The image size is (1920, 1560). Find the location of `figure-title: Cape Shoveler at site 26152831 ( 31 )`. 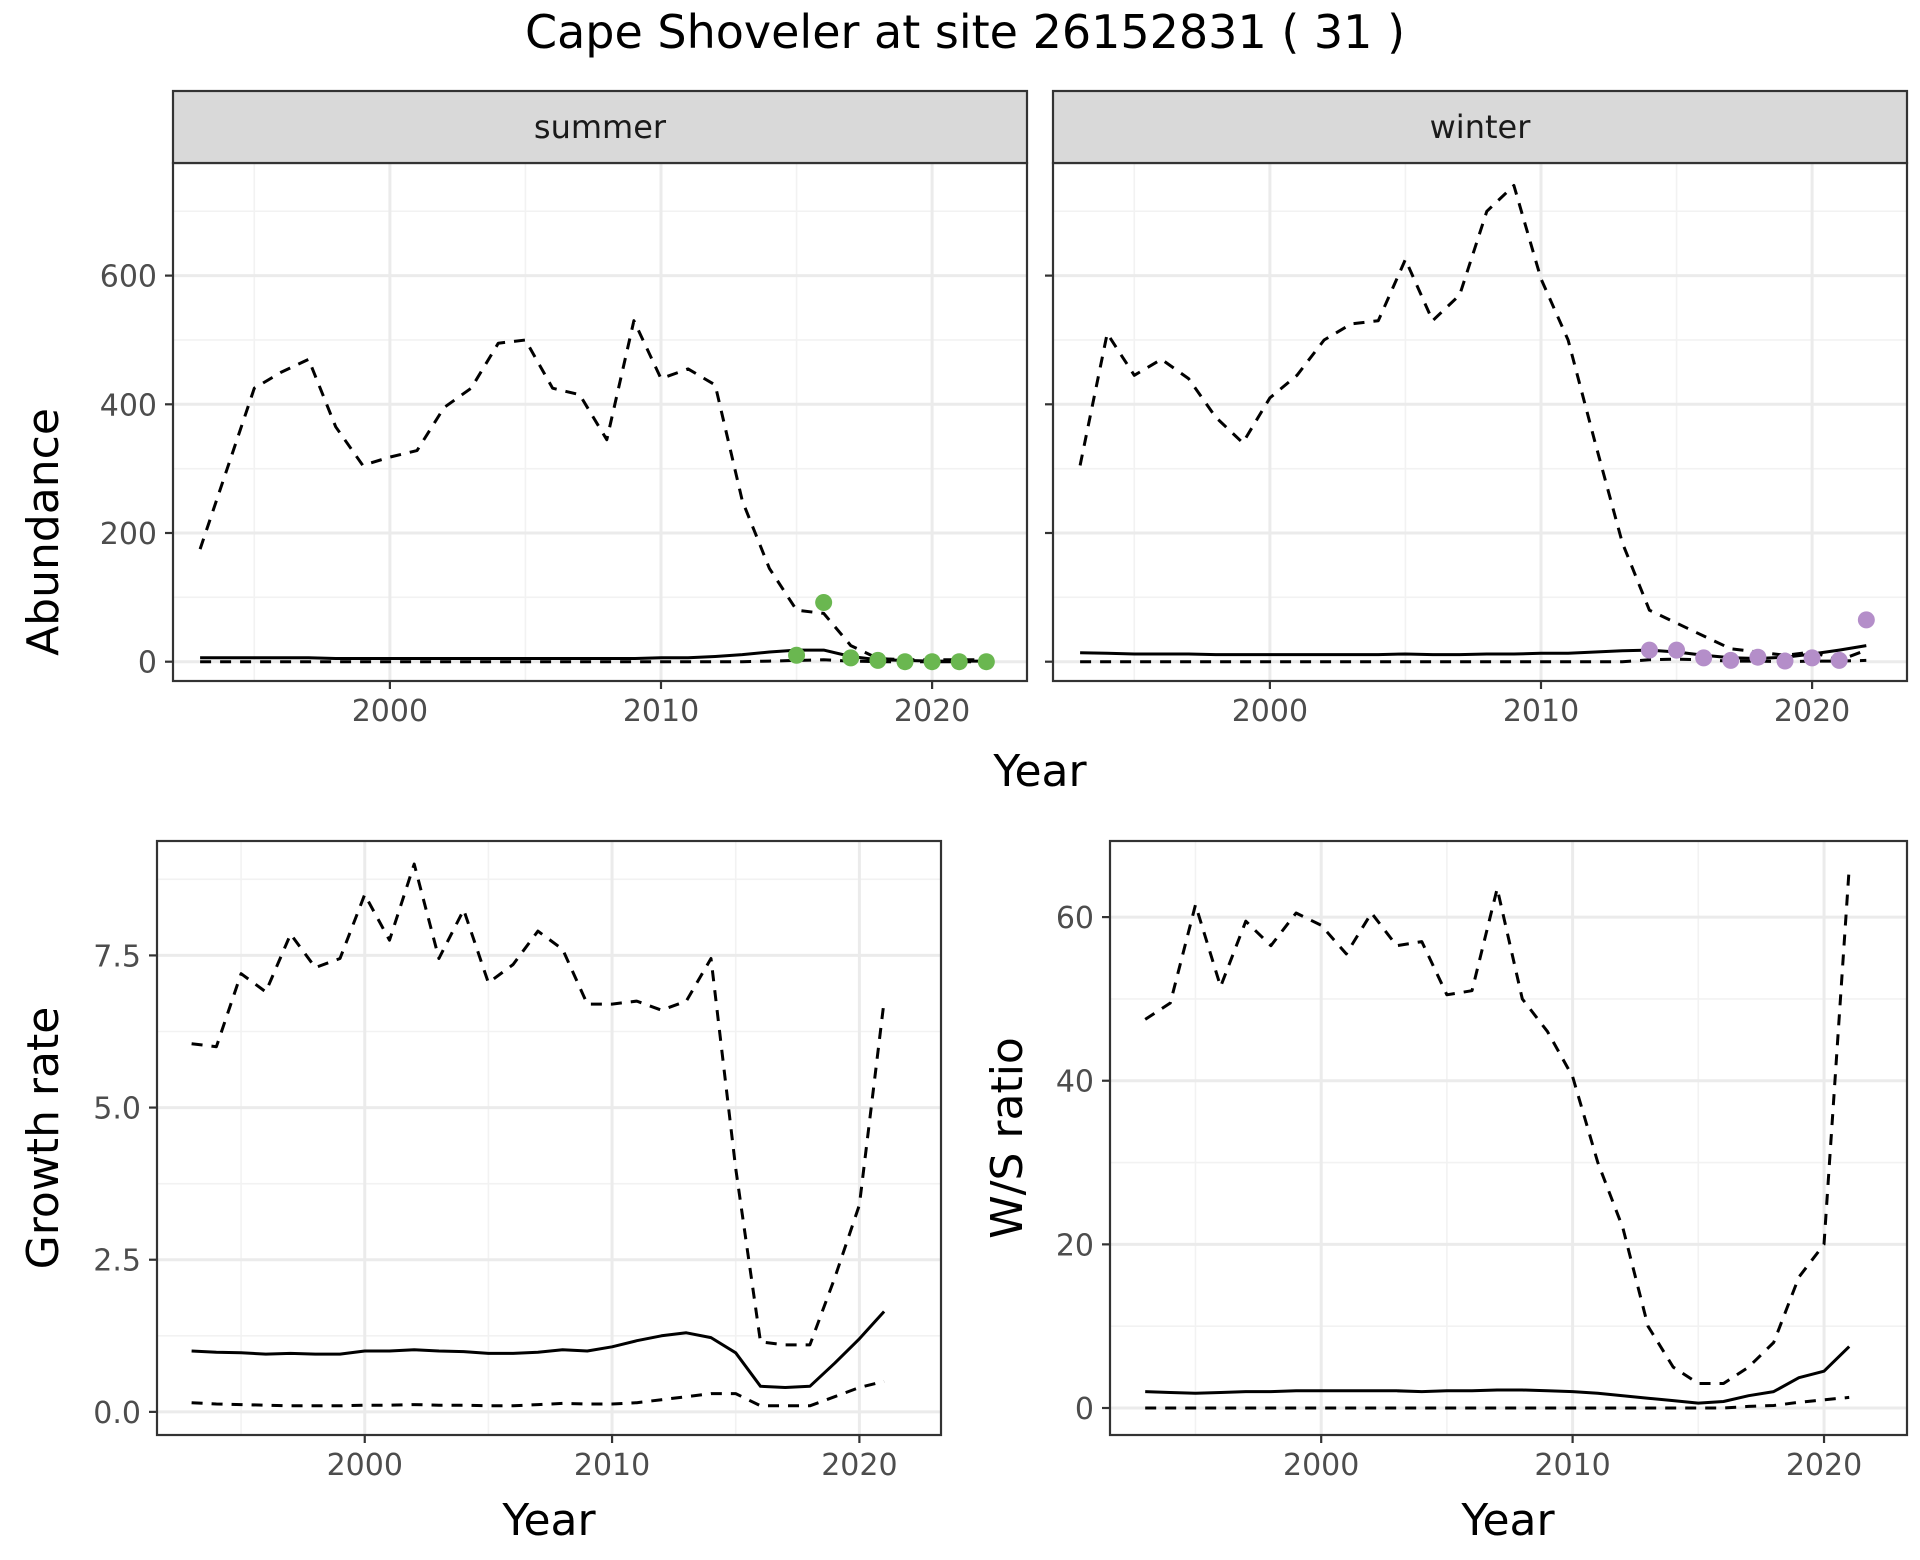

figure-title: Cape Shoveler at site 26152831 ( 31 ) is located at coordinates (965, 32).